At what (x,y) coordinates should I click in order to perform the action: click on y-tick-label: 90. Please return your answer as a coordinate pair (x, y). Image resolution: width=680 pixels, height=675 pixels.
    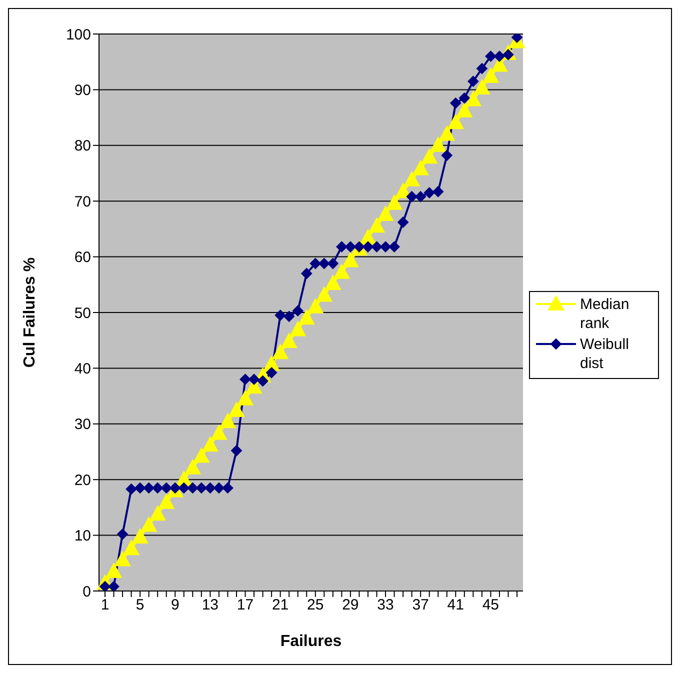
    Looking at the image, I should click on (82, 91).